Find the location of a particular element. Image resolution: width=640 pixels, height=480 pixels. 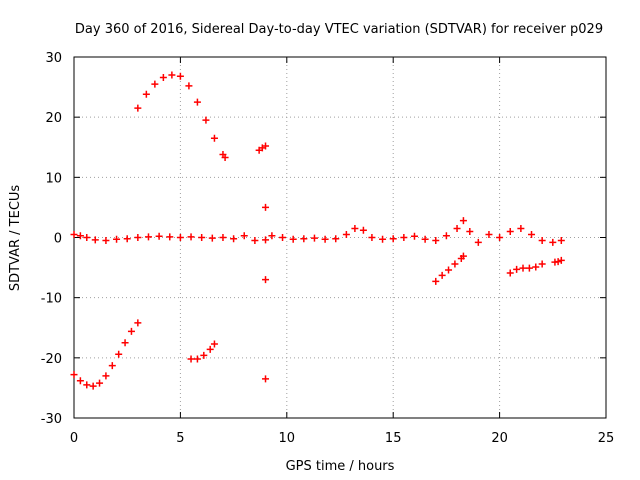

y-tick-label: 20 is located at coordinates (53, 118).